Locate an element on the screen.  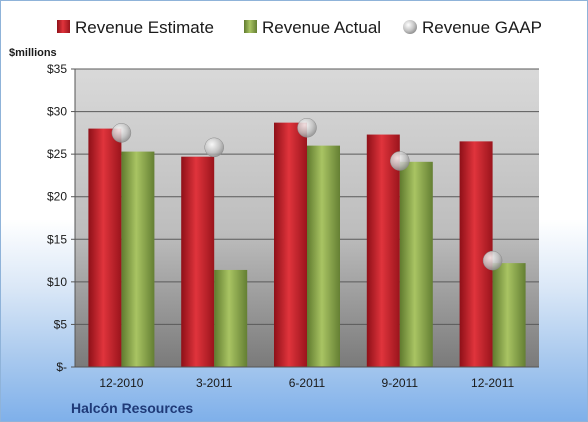
y-tick-label: $10 is located at coordinates (57, 282).